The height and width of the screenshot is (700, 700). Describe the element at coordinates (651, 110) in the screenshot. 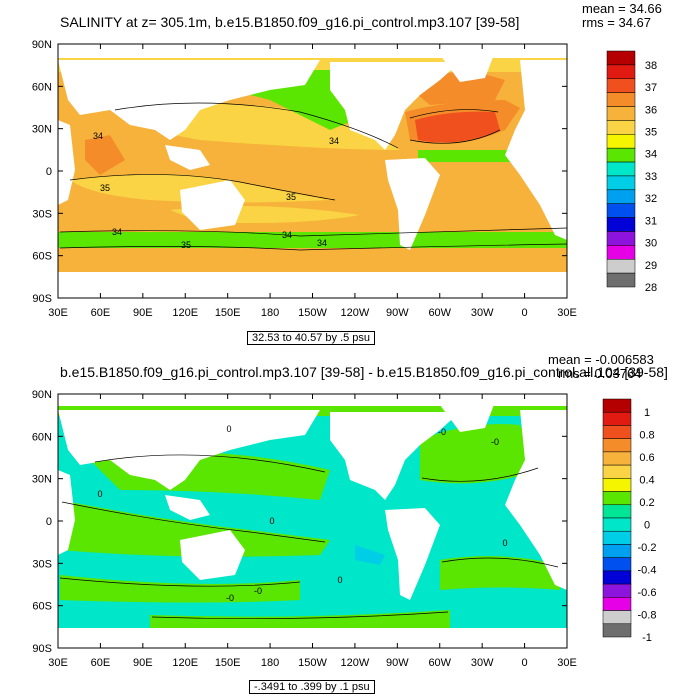

I see `colorbar-label: 36` at that location.